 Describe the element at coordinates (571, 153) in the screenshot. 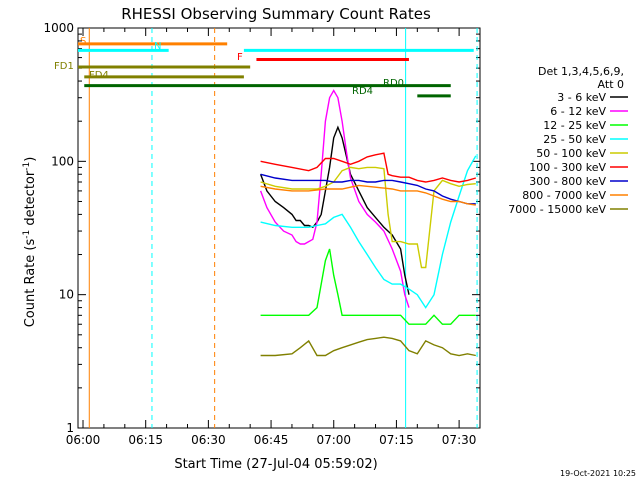

I see `legend-entry-label: 50 - 100 keV` at that location.